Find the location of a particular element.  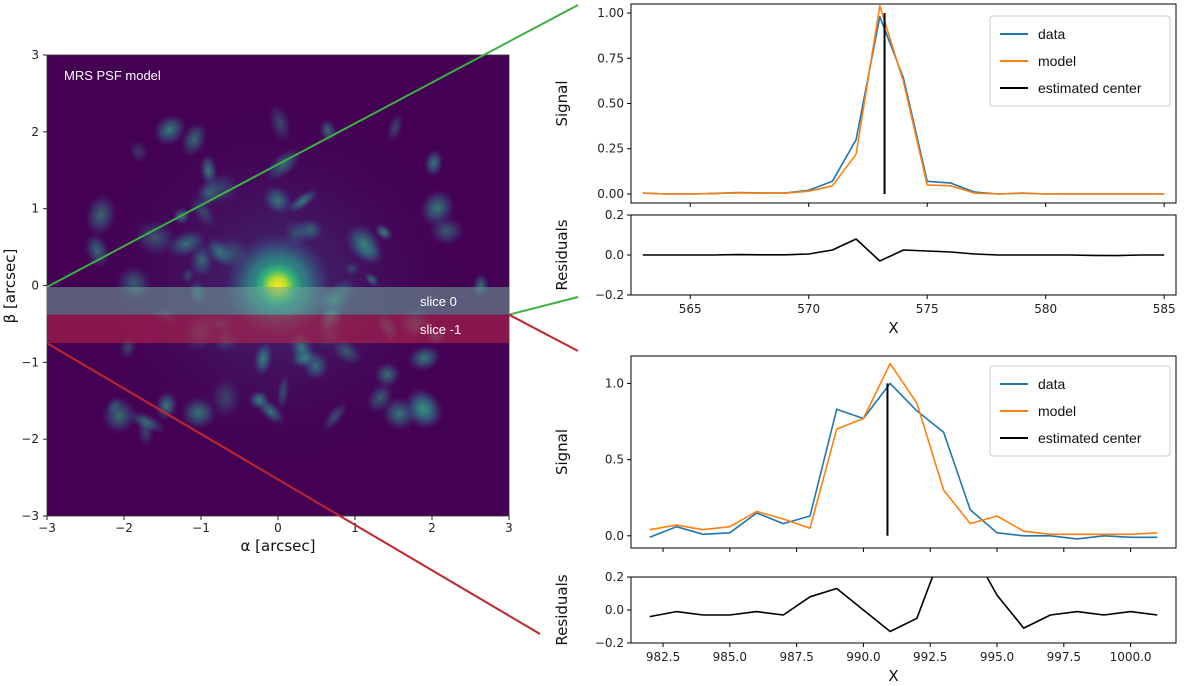

slice-0-connector-bottom is located at coordinates (543, 306).